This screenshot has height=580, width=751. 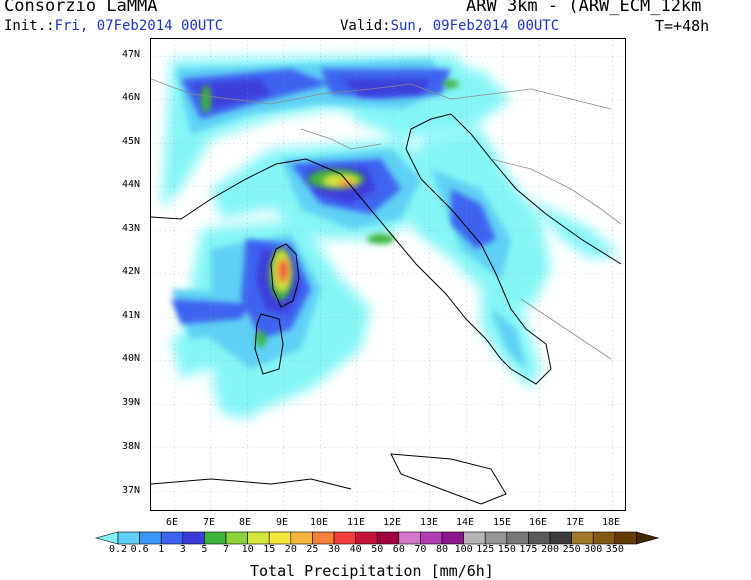 What do you see at coordinates (131, 228) in the screenshot?
I see `lat-label: 43N` at bounding box center [131, 228].